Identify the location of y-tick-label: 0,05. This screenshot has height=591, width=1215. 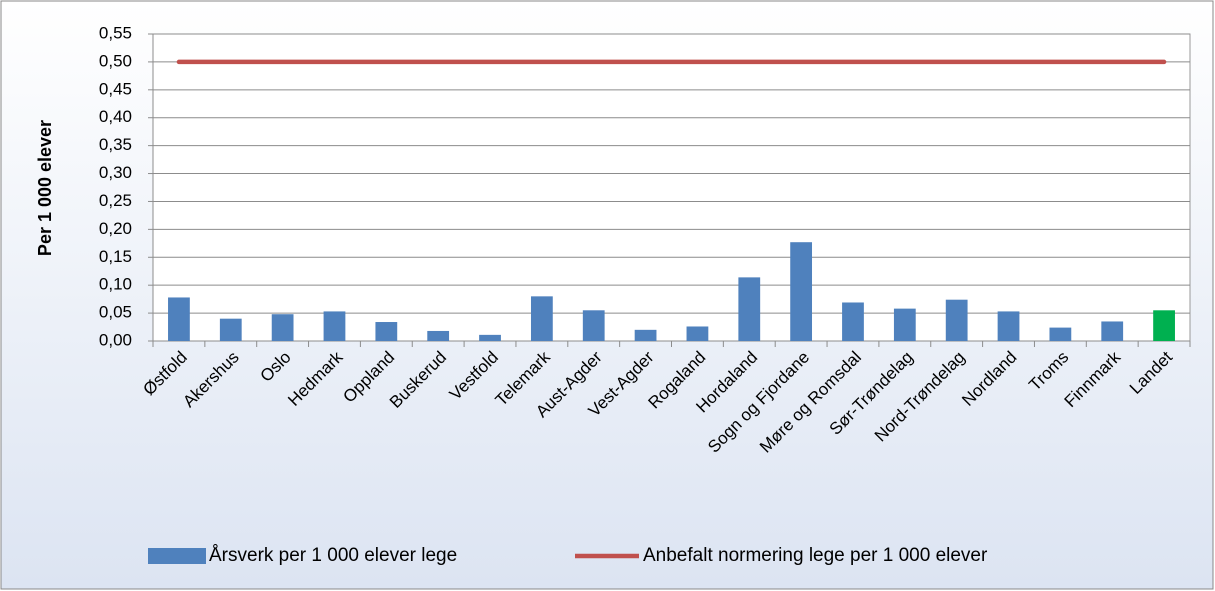
(115, 312).